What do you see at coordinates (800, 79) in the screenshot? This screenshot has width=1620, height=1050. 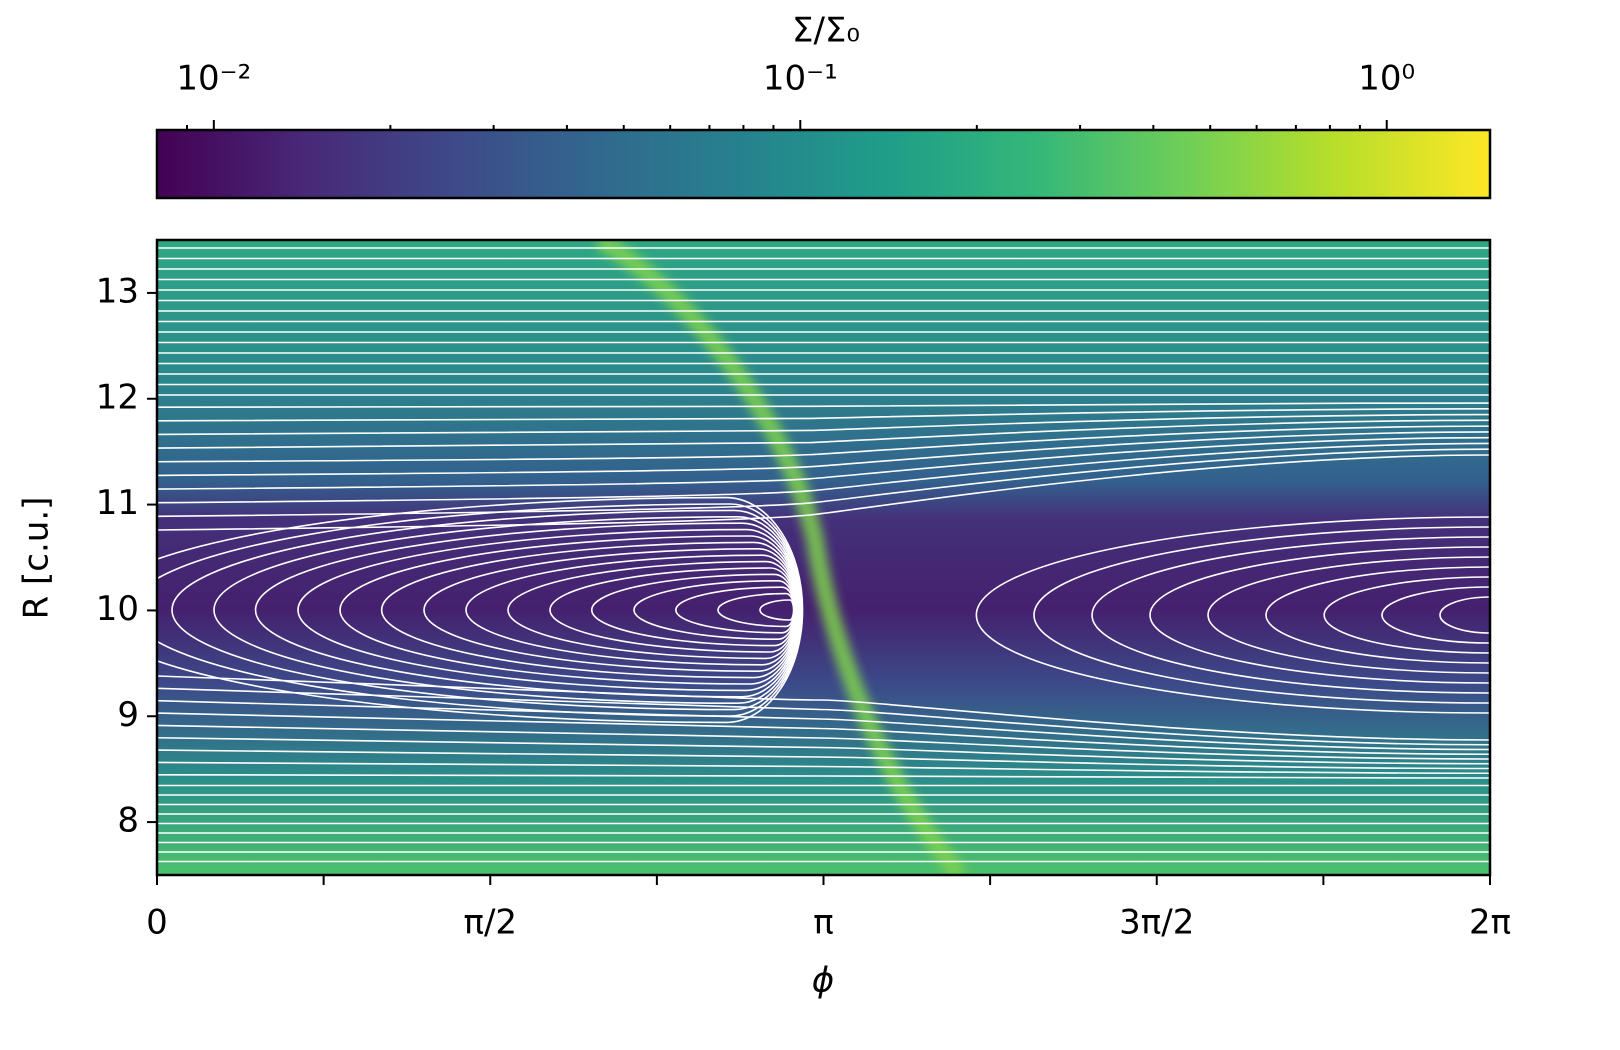 I see `colorbar-tick-label: 10⁻¹` at bounding box center [800, 79].